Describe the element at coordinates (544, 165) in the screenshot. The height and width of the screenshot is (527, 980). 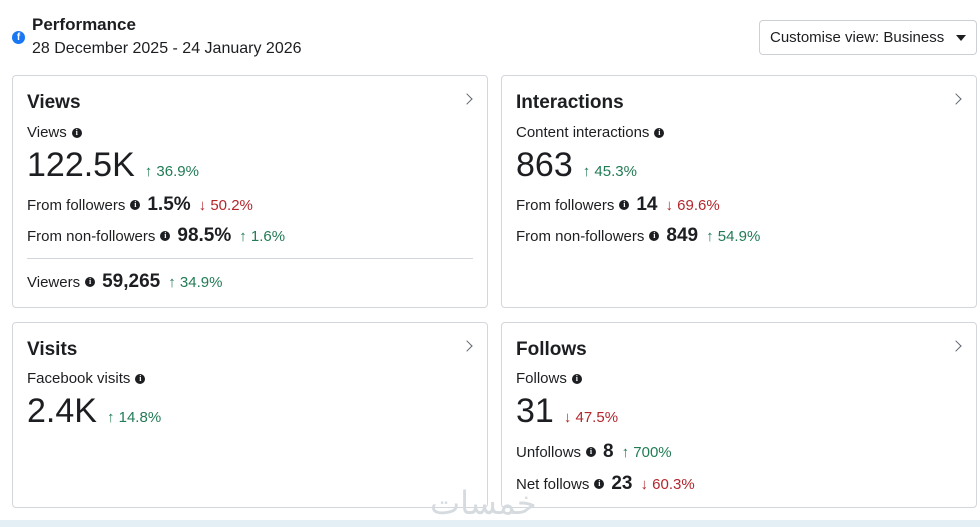
I see `interactions-value: 863` at that location.